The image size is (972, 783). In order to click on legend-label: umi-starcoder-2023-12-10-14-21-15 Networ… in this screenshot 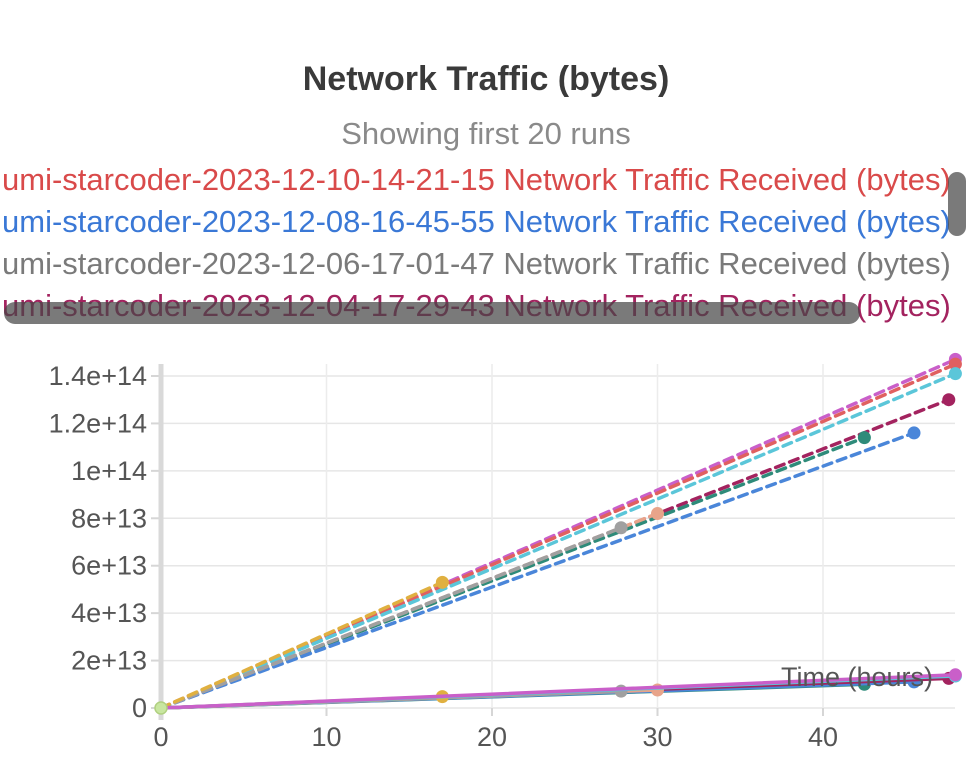, I will do `click(476, 179)`.